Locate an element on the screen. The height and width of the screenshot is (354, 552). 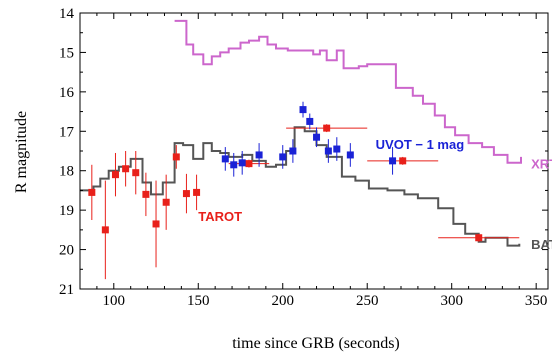
y-tick-label: 16 is located at coordinates (67, 93).